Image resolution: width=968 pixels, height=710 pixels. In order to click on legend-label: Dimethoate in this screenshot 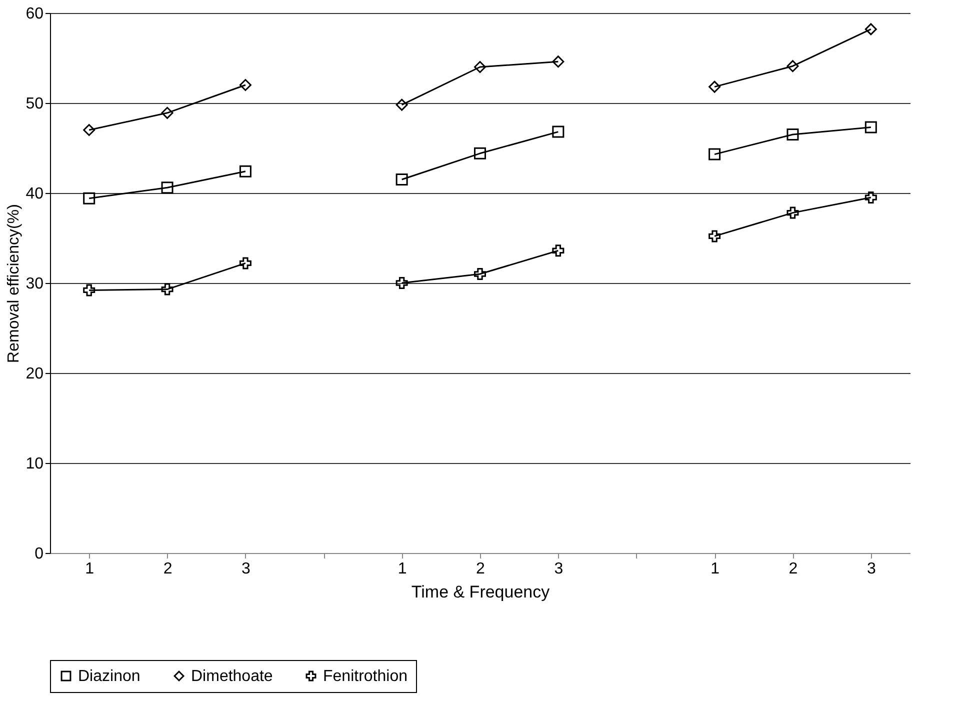, I will do `click(232, 676)`.